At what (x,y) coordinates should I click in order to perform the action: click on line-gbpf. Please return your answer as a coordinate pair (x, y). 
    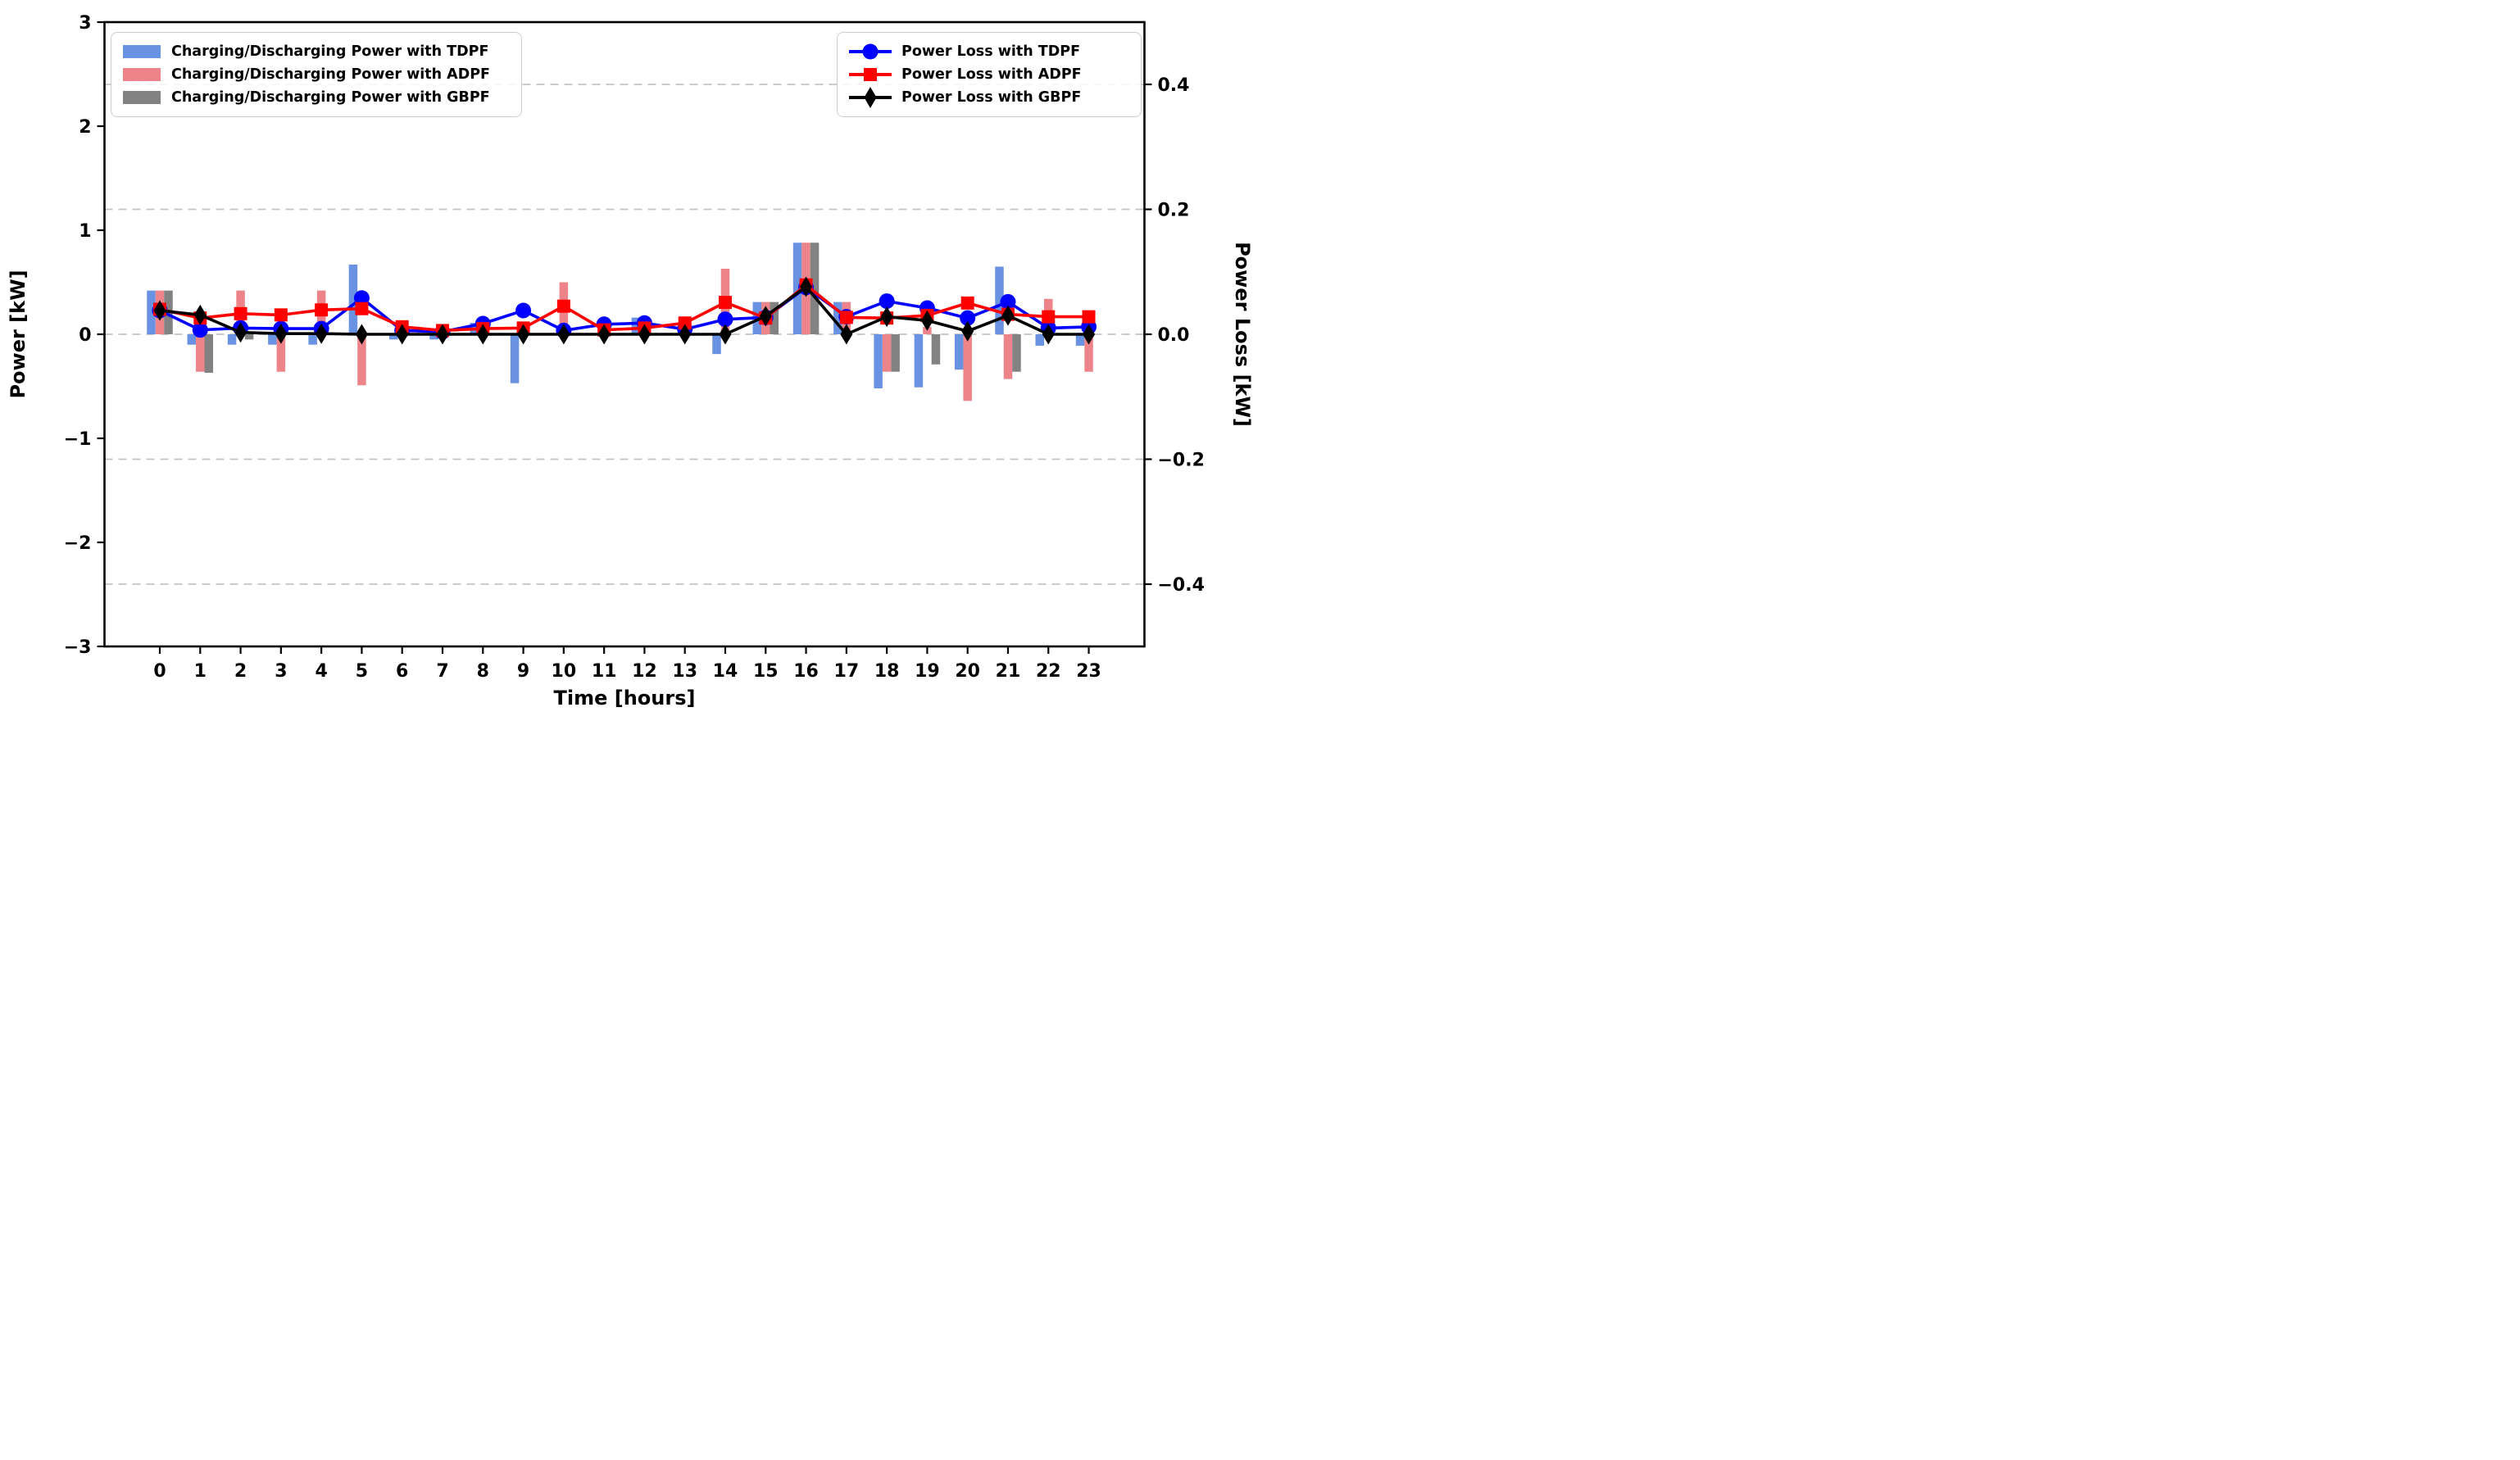
    Looking at the image, I should click on (624, 310).